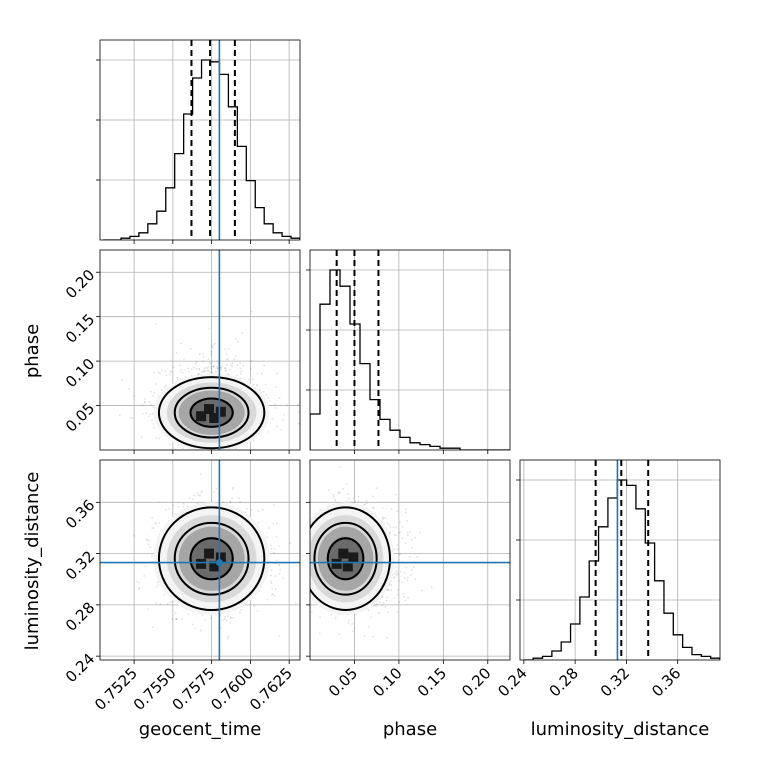 The height and width of the screenshot is (760, 760). Describe the element at coordinates (80, 328) in the screenshot. I see `tick-label-y-phase: 0.15` at that location.